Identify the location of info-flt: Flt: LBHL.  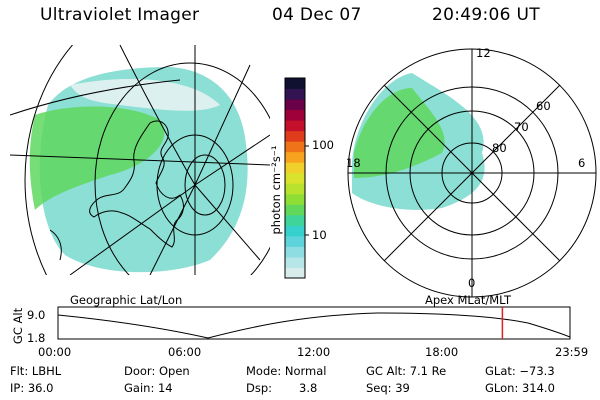
(36, 371).